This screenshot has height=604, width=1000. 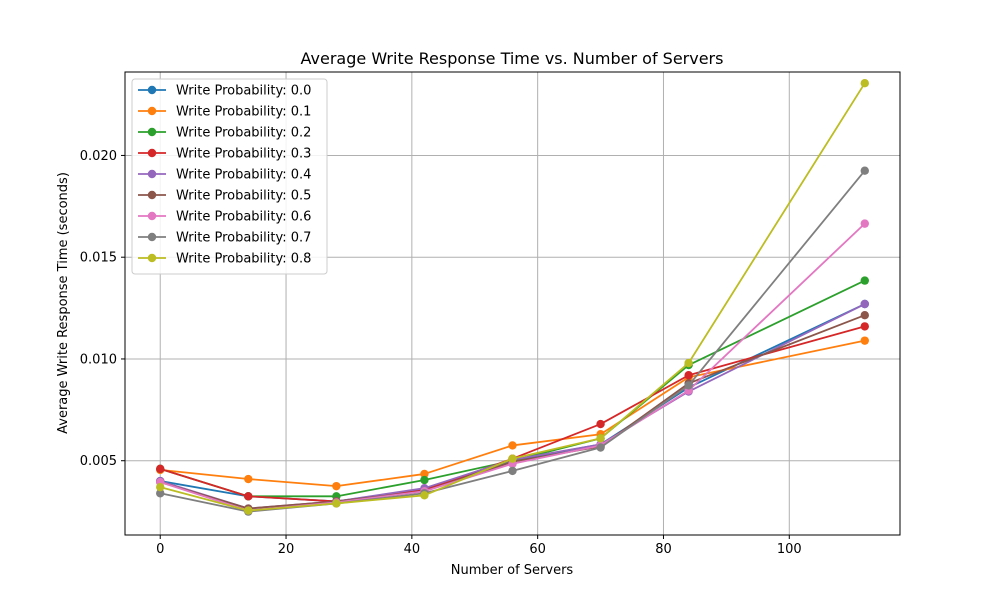 What do you see at coordinates (512, 570) in the screenshot?
I see `x-axis-label: Number of Servers` at bounding box center [512, 570].